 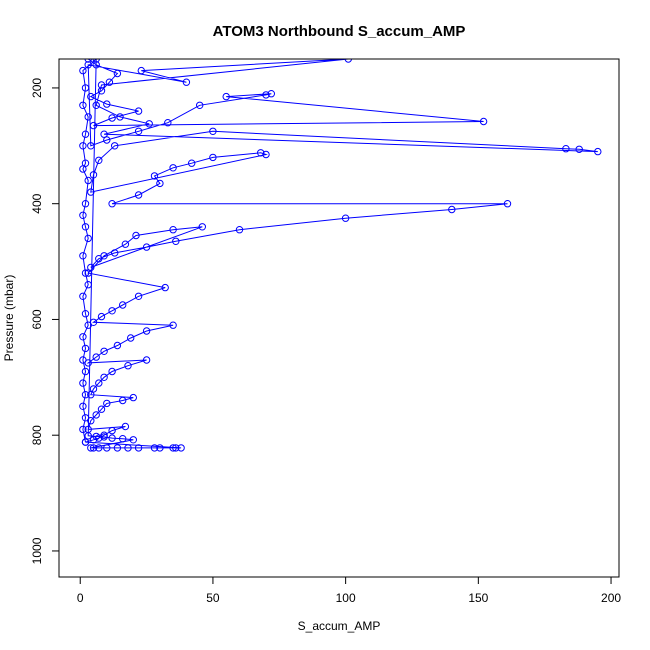 I want to click on y-axis: 200 400 600 800 1000, so click(x=45, y=321).